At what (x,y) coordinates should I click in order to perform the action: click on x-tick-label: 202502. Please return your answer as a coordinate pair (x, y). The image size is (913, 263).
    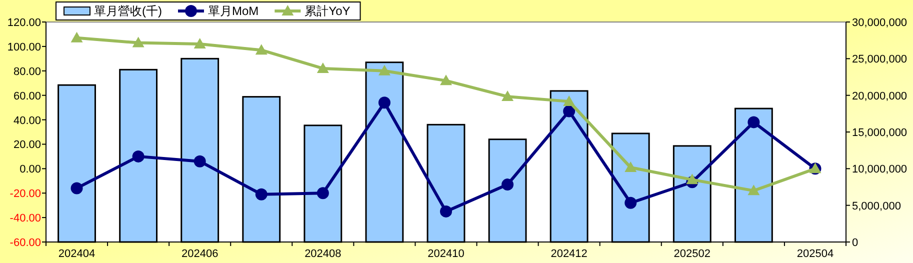
    Looking at the image, I should click on (692, 254).